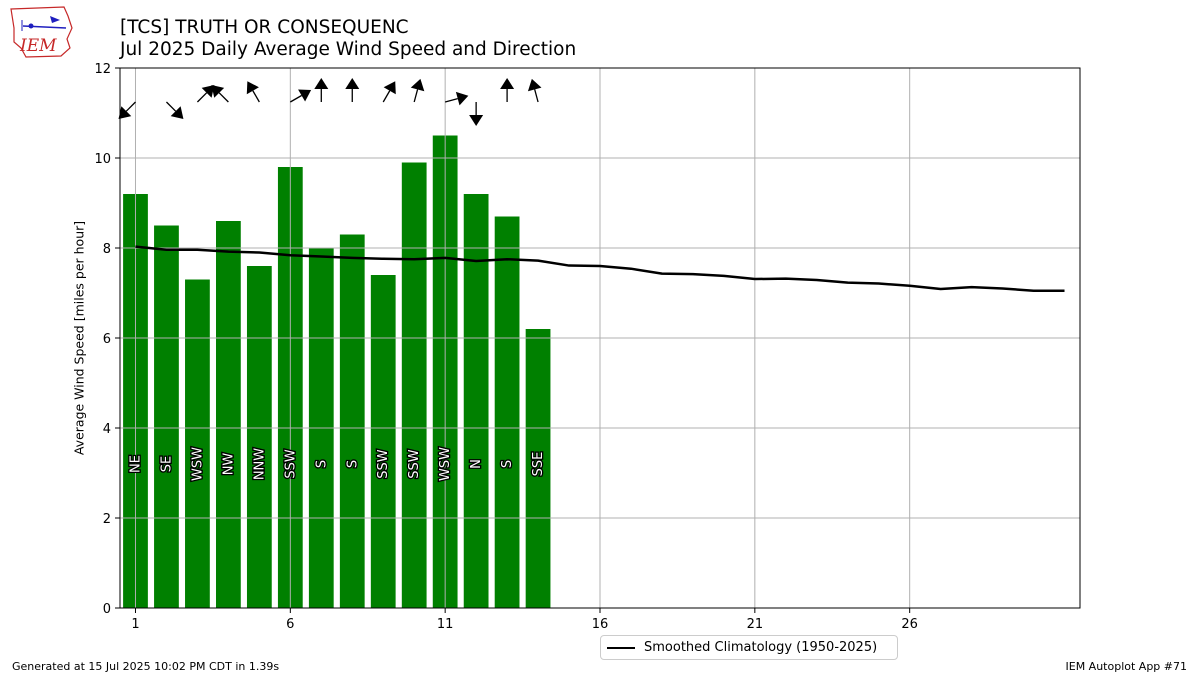 This screenshot has height=675, width=1200. What do you see at coordinates (445, 624) in the screenshot?
I see `x-tick-label: 11` at bounding box center [445, 624].